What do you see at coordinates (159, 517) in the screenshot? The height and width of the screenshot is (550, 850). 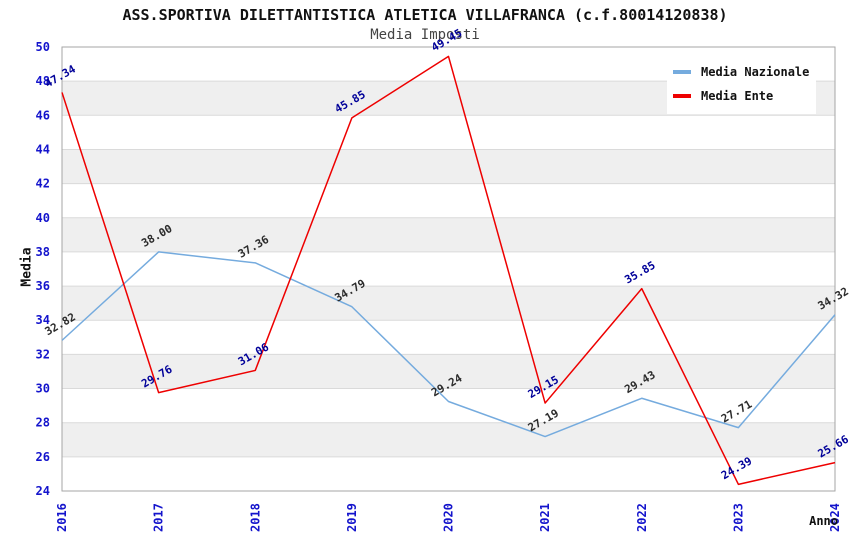 I see `x-tick-label: 2017` at bounding box center [159, 517].